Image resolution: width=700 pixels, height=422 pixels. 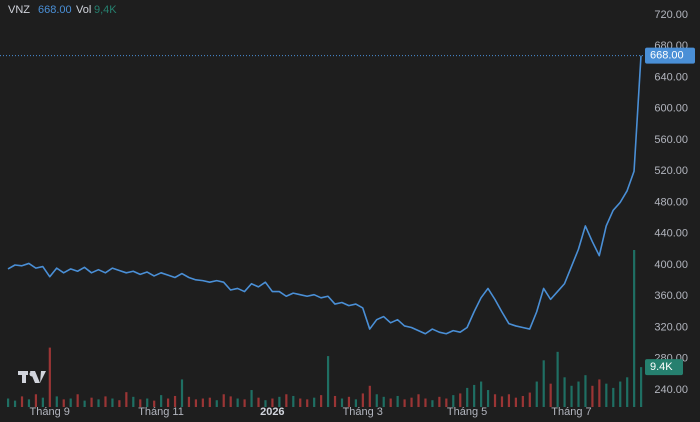 What do you see at coordinates (671, 77) in the screenshot?
I see `y-tick-label: 640.00` at bounding box center [671, 77].